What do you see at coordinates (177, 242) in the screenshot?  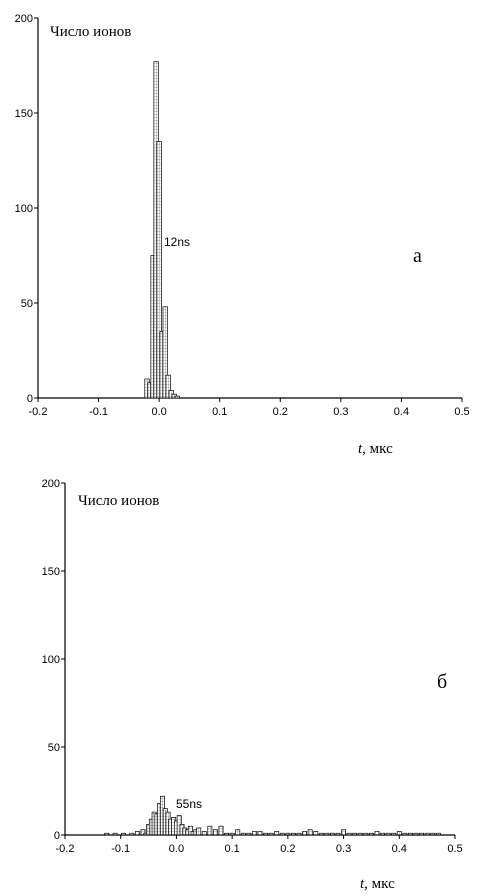 I see `width-annotation: 12ns` at bounding box center [177, 242].